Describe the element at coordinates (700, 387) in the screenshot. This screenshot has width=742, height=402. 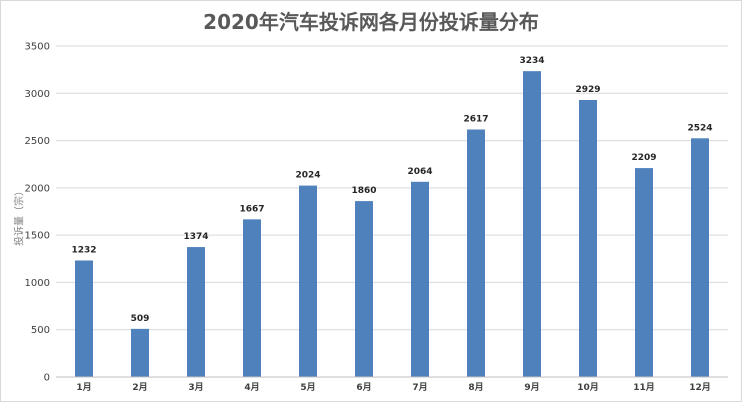
I see `x-tick-label: 12月` at that location.